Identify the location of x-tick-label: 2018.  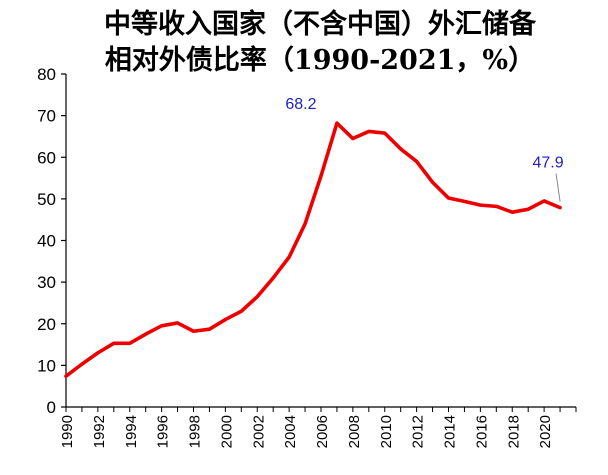
(513, 431).